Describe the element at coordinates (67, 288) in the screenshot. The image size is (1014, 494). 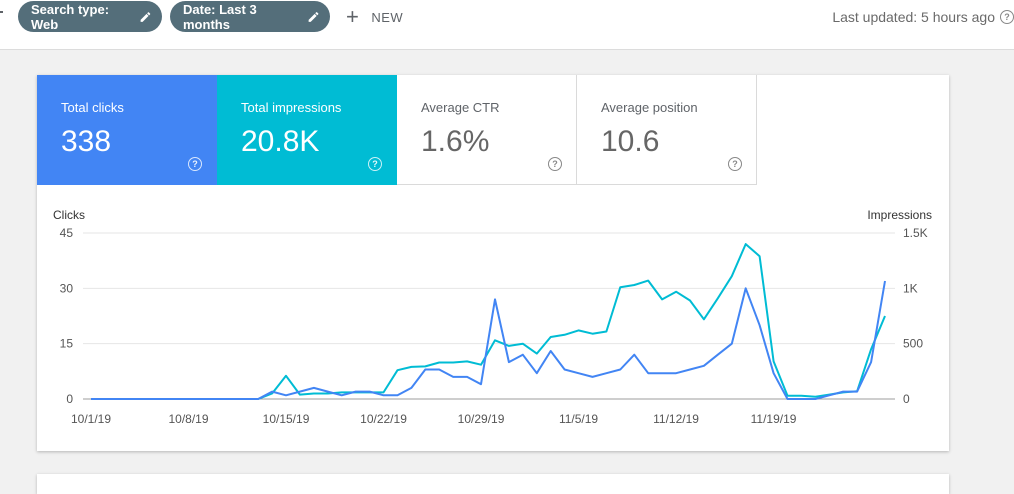
I see `left-tick-label: 30` at that location.